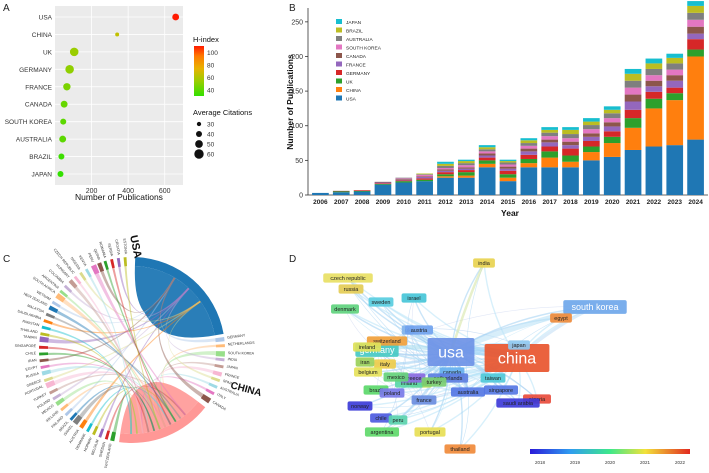 The image size is (709, 473). I want to click on network-node-sweden: sweden, so click(381, 302).